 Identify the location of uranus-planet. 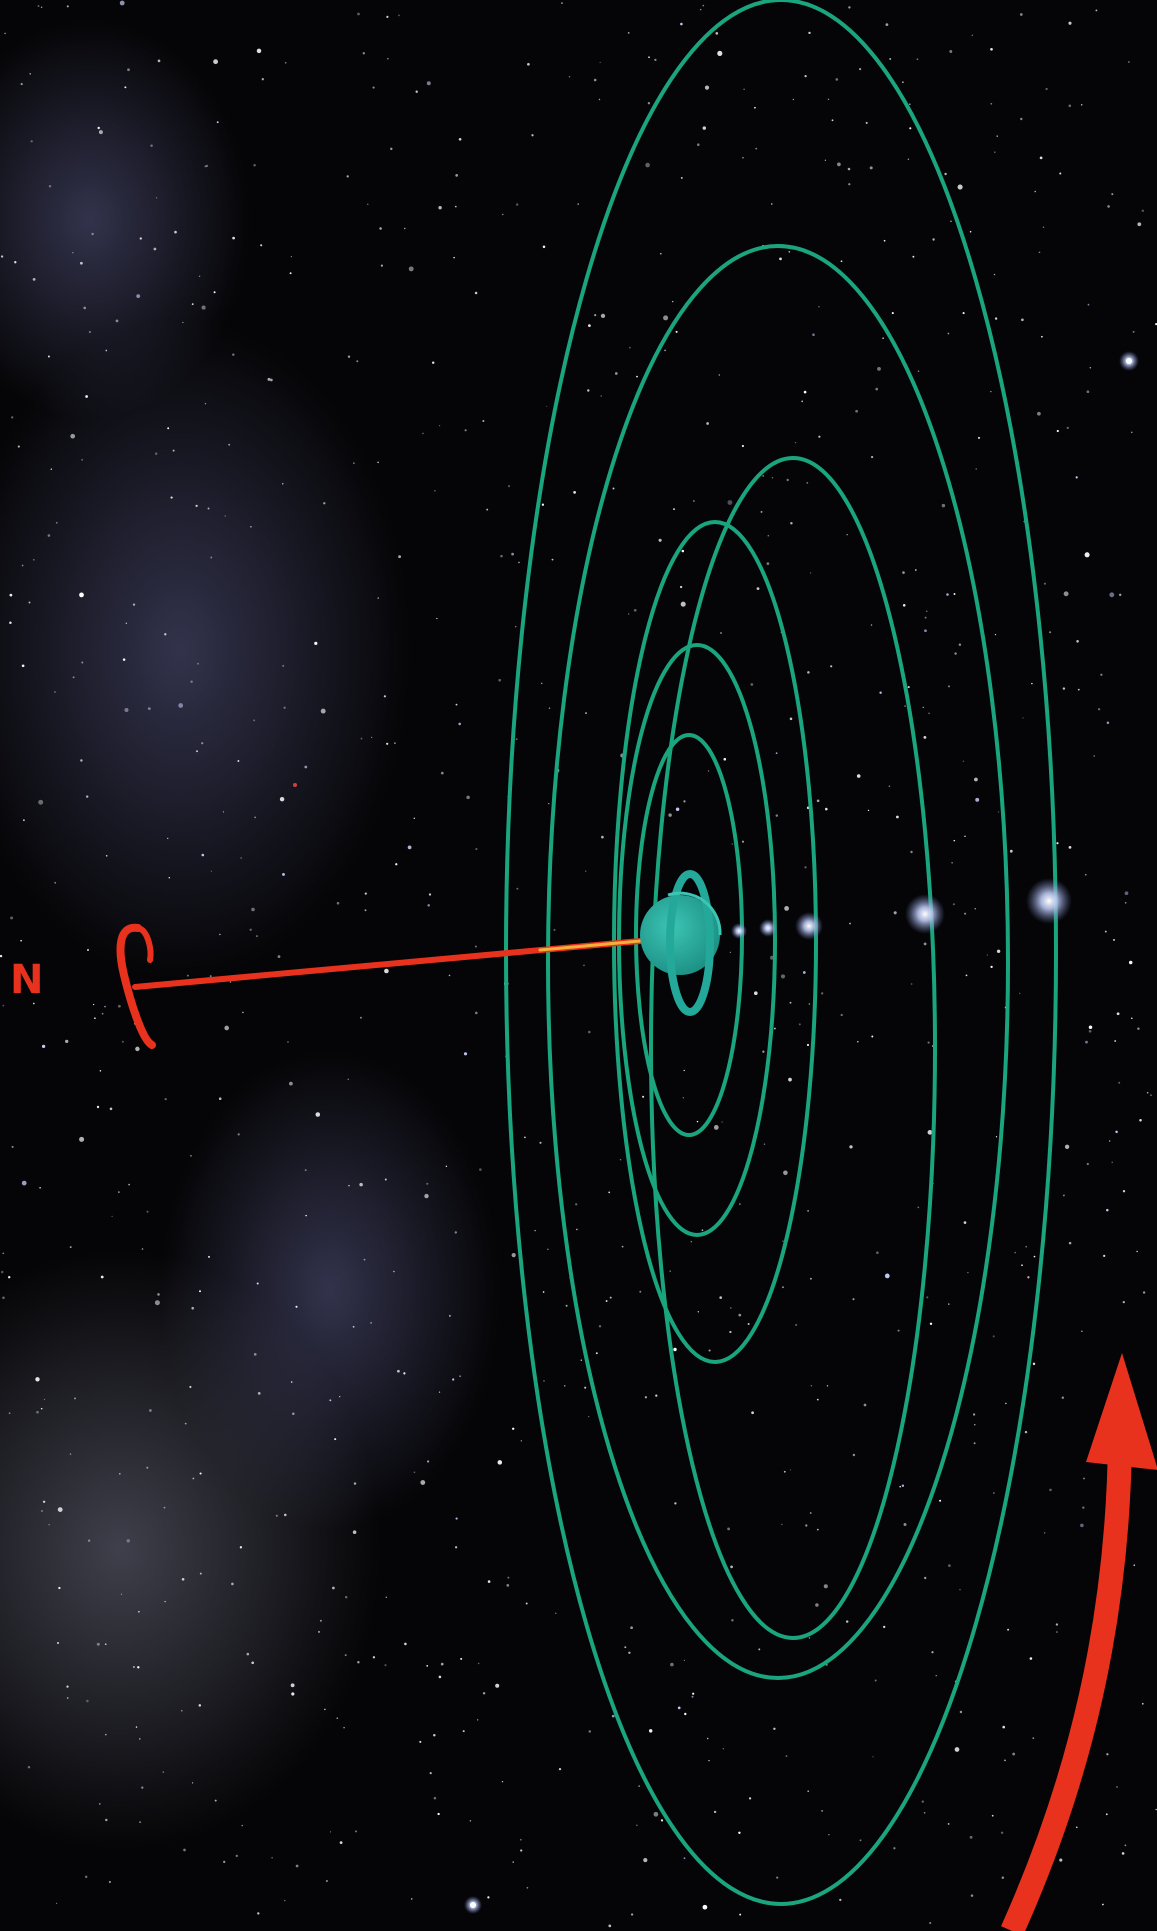
(681, 943).